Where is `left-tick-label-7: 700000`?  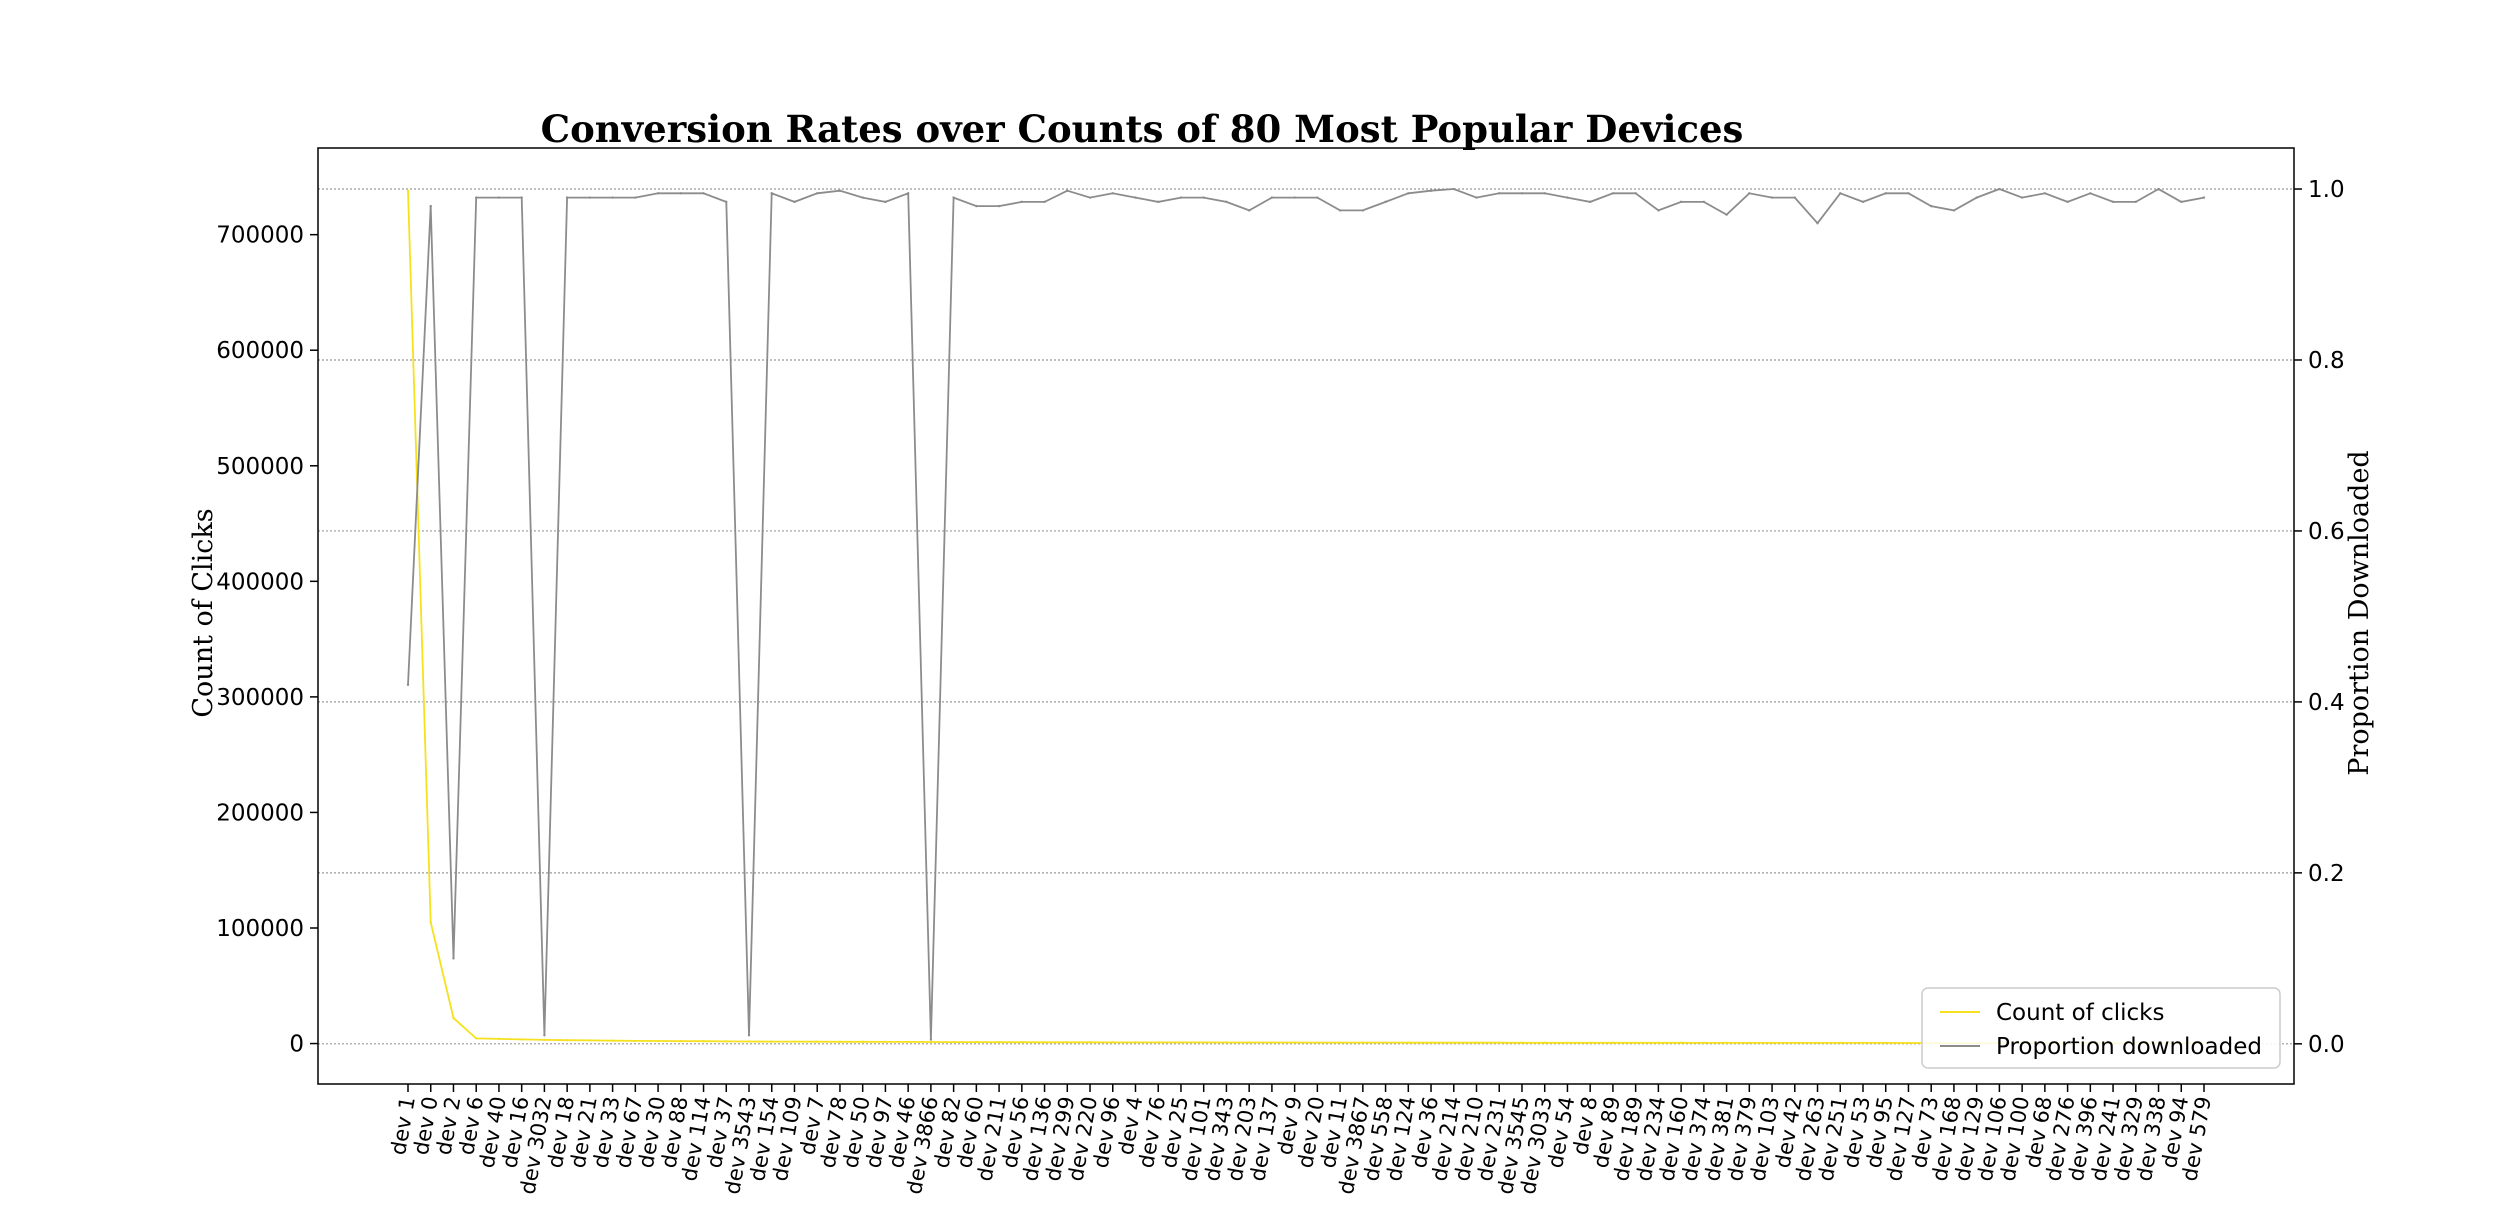 left-tick-label-7: 700000 is located at coordinates (260, 236).